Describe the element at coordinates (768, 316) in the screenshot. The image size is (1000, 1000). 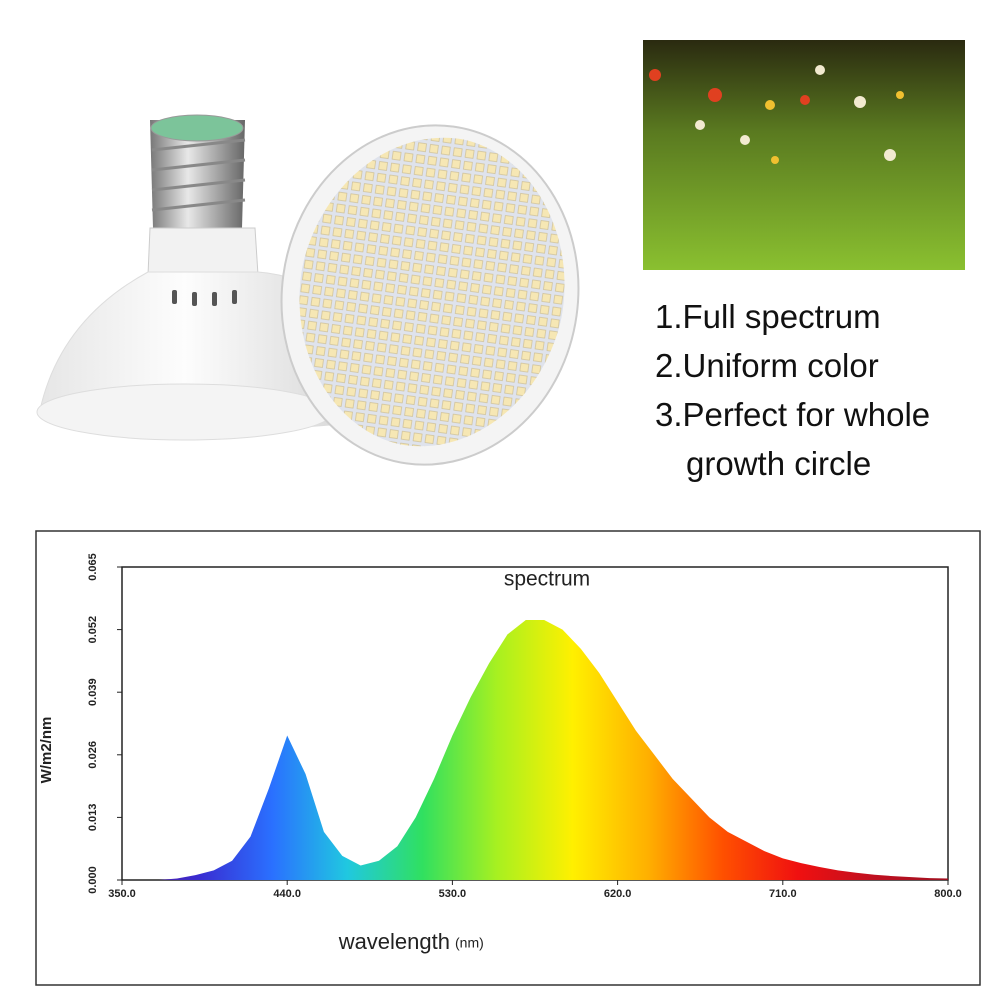
I see `feature: 1.Full spectrum` at that location.